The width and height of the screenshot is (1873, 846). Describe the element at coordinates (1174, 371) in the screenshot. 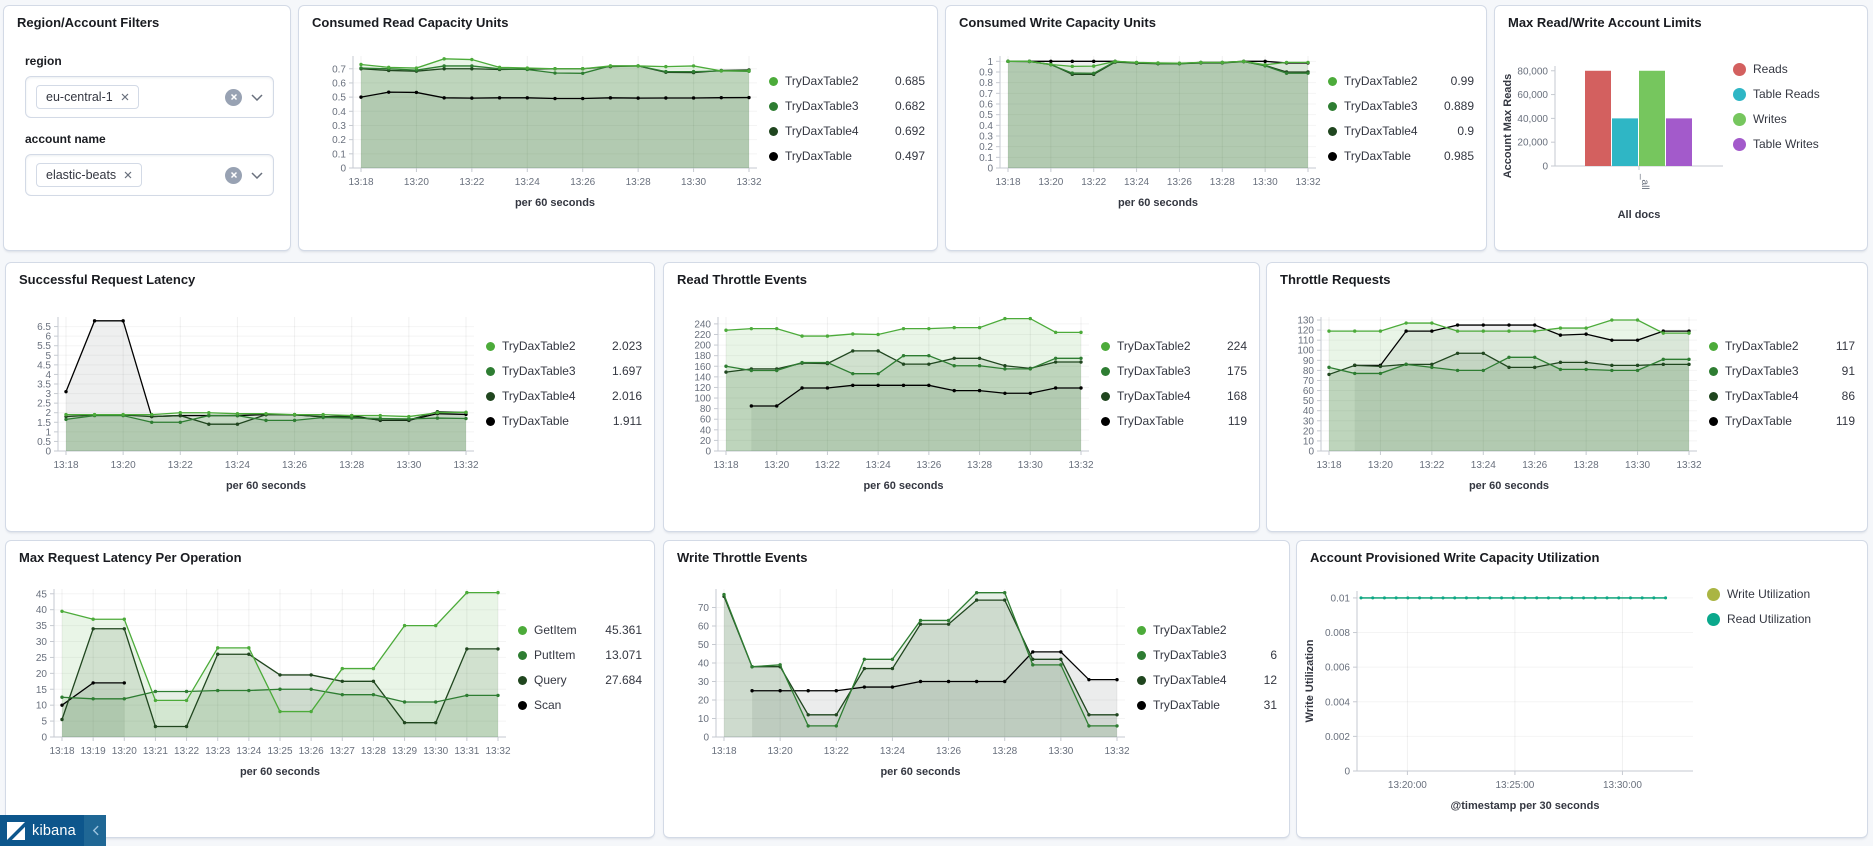

I see `legend-item: TryDaxTable3 175` at that location.